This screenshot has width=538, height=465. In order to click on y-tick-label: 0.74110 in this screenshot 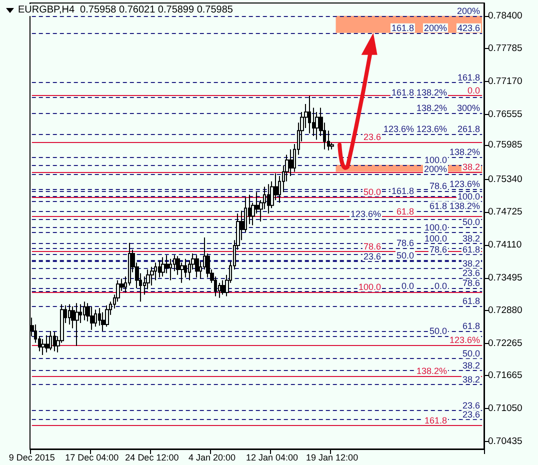, I will do `click(505, 244)`.